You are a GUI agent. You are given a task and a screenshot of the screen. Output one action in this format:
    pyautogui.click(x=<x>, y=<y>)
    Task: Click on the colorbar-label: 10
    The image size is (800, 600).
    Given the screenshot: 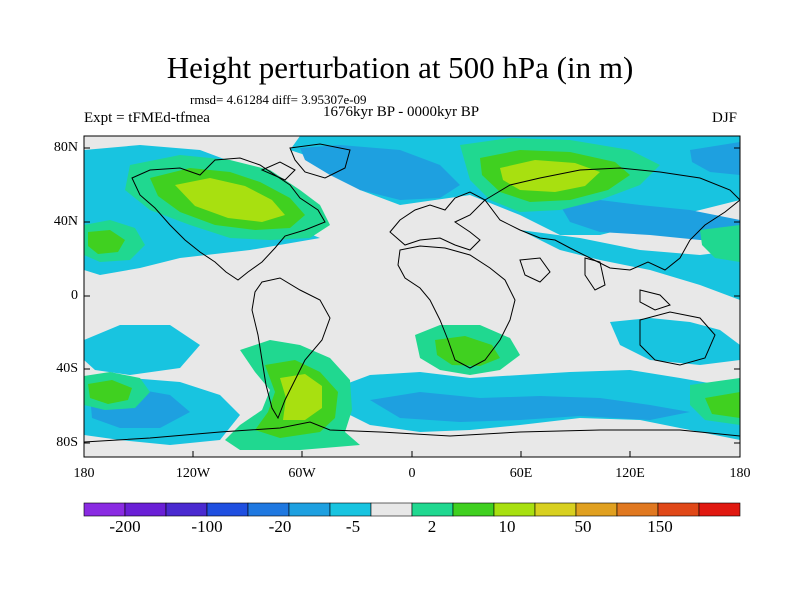 What is the action you would take?
    pyautogui.click(x=507, y=526)
    